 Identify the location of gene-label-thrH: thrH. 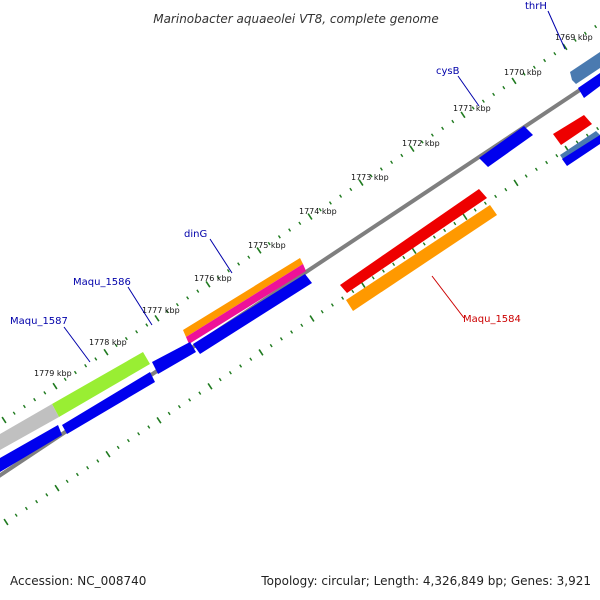
(536, 6).